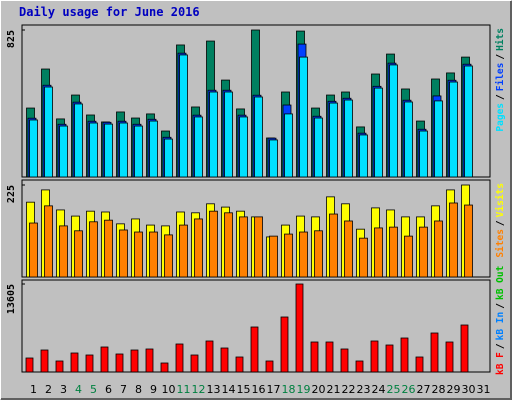 Image resolution: width=512 pixels, height=400 pixels. What do you see at coordinates (169, 389) in the screenshot?
I see `x-tick-label: 10` at bounding box center [169, 389].